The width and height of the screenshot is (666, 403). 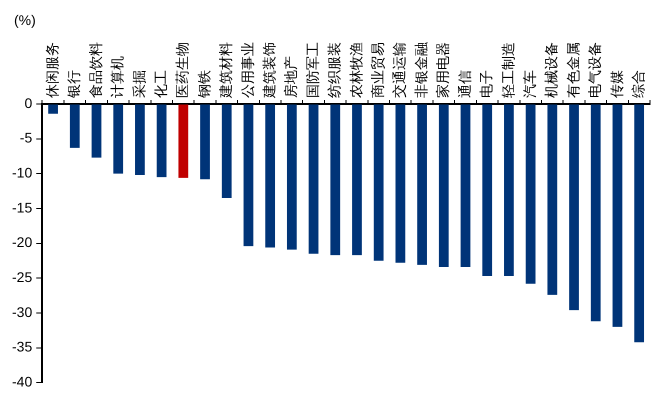 What do you see at coordinates (117, 77) in the screenshot?
I see `x-tick-label: 计算机` at bounding box center [117, 77].